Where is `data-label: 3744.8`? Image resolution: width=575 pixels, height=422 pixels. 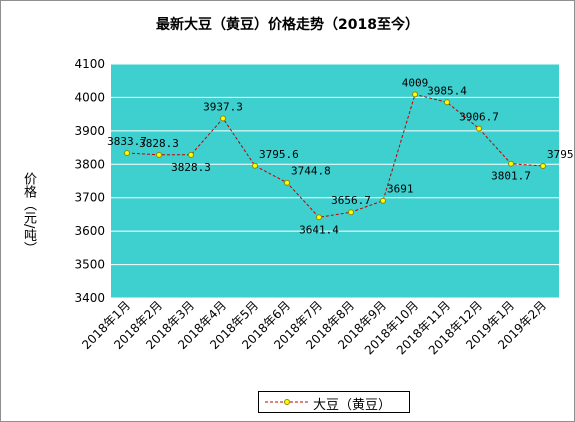
data-label: 3744.8 is located at coordinates (311, 171).